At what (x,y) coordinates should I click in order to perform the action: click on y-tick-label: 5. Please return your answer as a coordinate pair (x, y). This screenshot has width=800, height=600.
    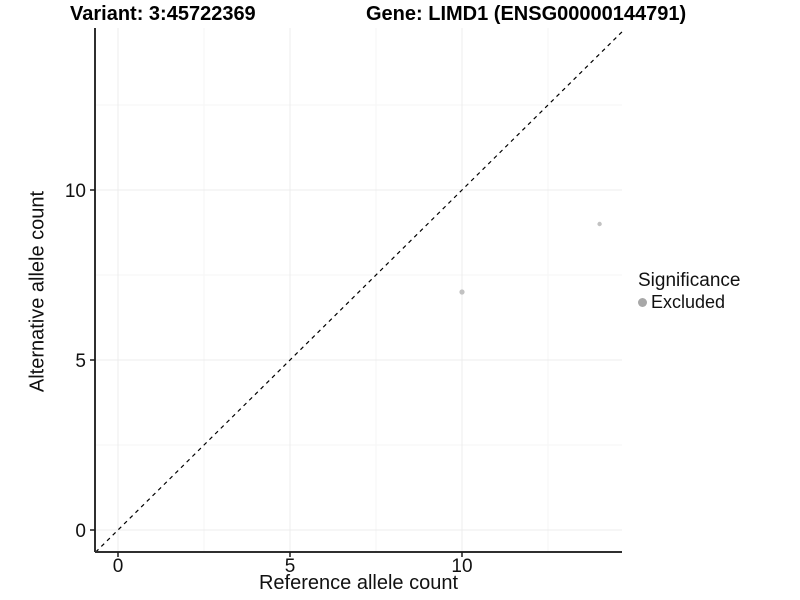
    Looking at the image, I should click on (80, 361).